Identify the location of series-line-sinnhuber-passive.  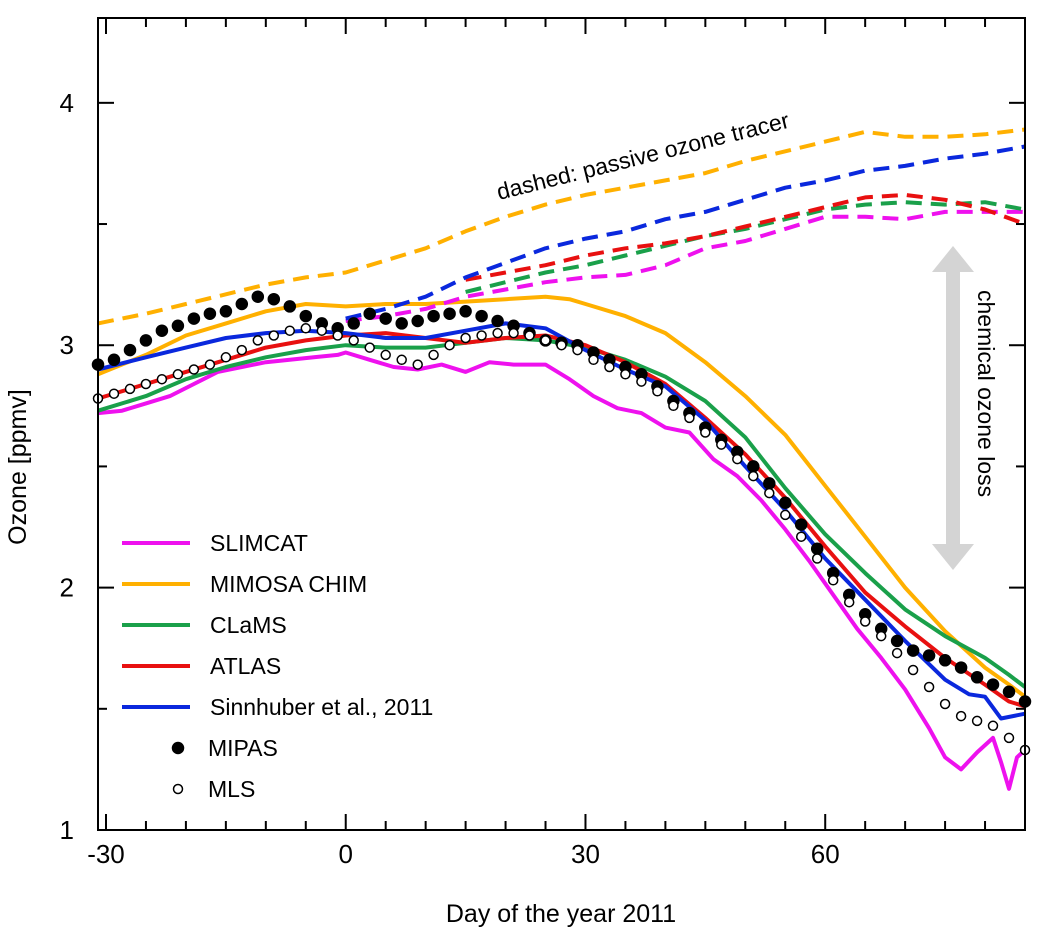
(685, 232).